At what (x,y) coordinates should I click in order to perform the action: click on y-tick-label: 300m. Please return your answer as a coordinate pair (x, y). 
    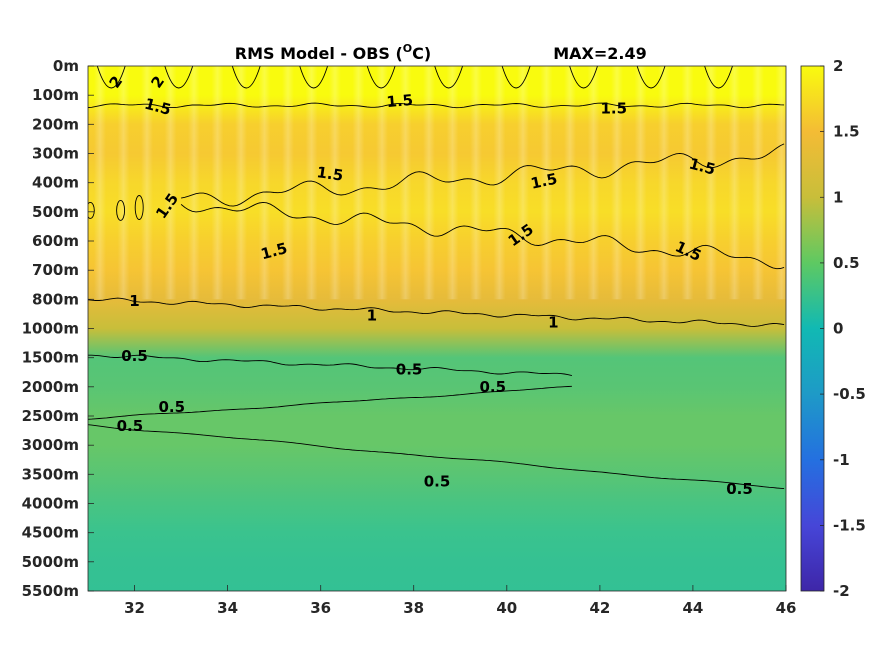
    Looking at the image, I should click on (55, 154).